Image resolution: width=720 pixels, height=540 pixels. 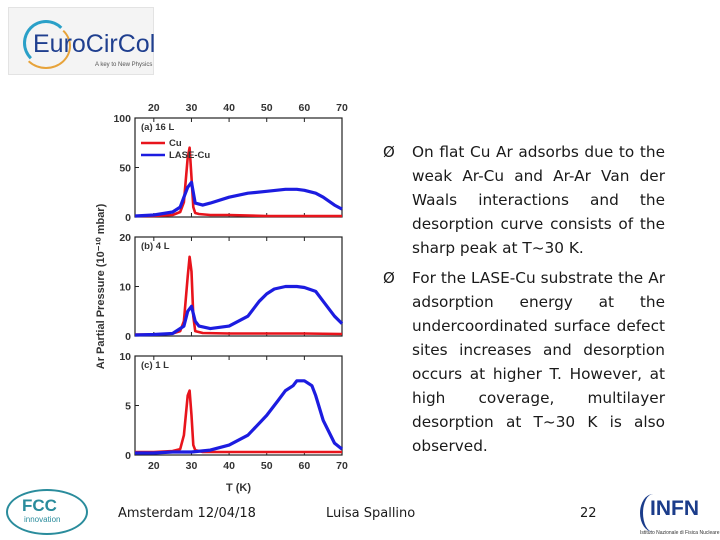 I want to click on x-tick-label: 40, so click(x=229, y=466).